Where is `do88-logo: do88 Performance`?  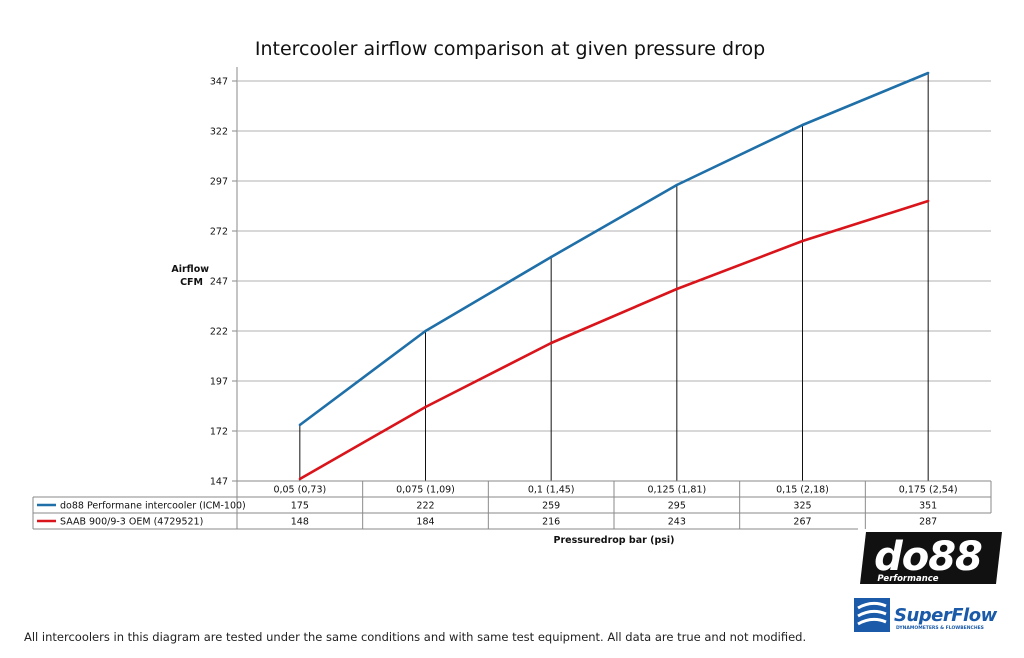
do88-logo: do88 Performance is located at coordinates (931, 560).